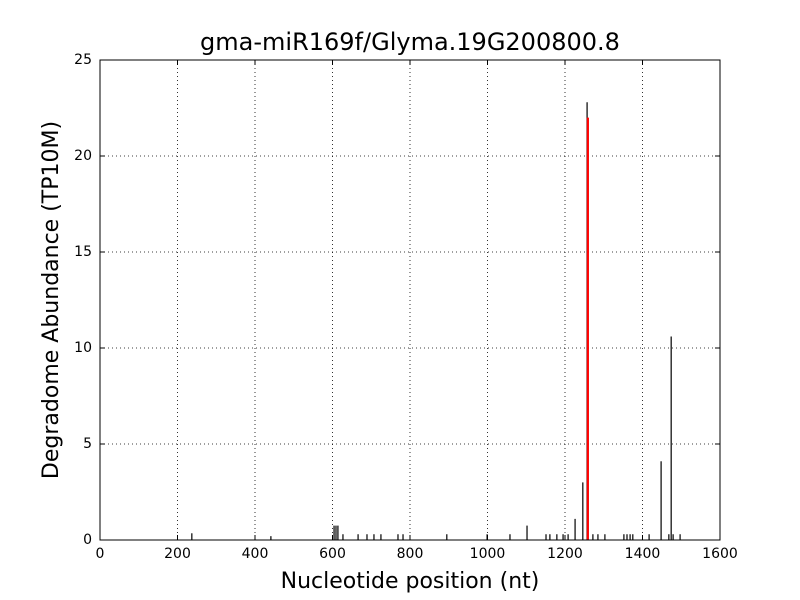 The height and width of the screenshot is (600, 800). What do you see at coordinates (410, 581) in the screenshot?
I see `x-axis-label: Nucleotide position (nt)` at bounding box center [410, 581].